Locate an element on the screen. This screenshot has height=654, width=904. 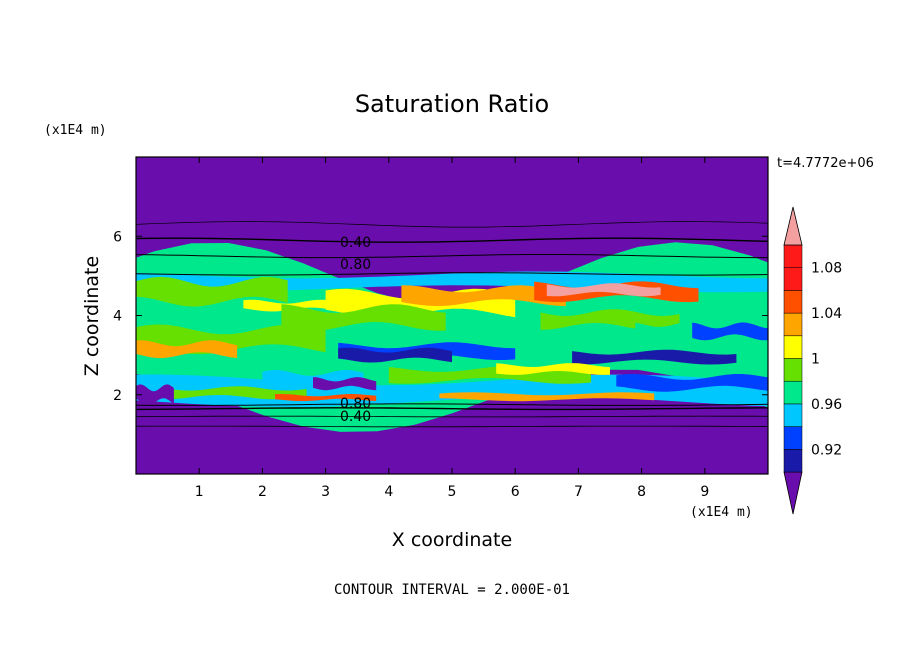
colorbar-tick-label: 1.08 is located at coordinates (826, 269).